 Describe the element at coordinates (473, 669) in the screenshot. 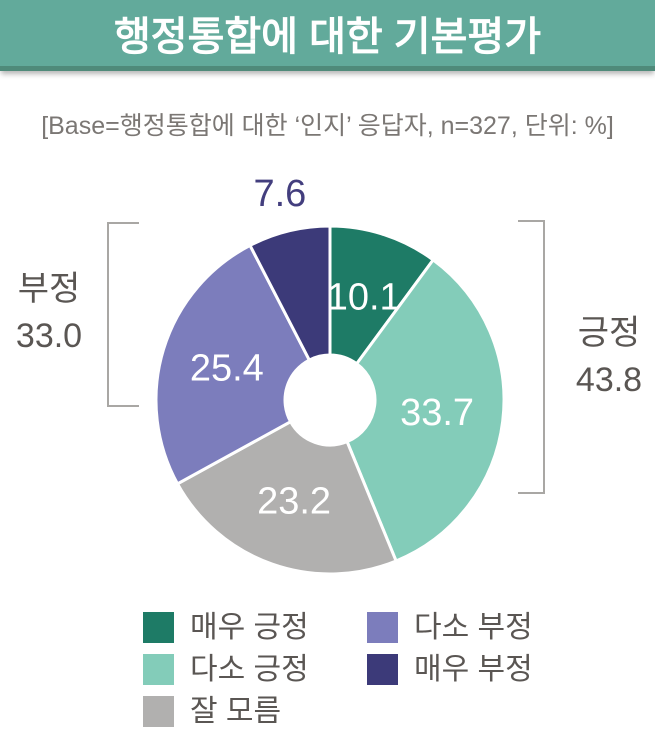

I see `legend-label: 매우 부정` at that location.